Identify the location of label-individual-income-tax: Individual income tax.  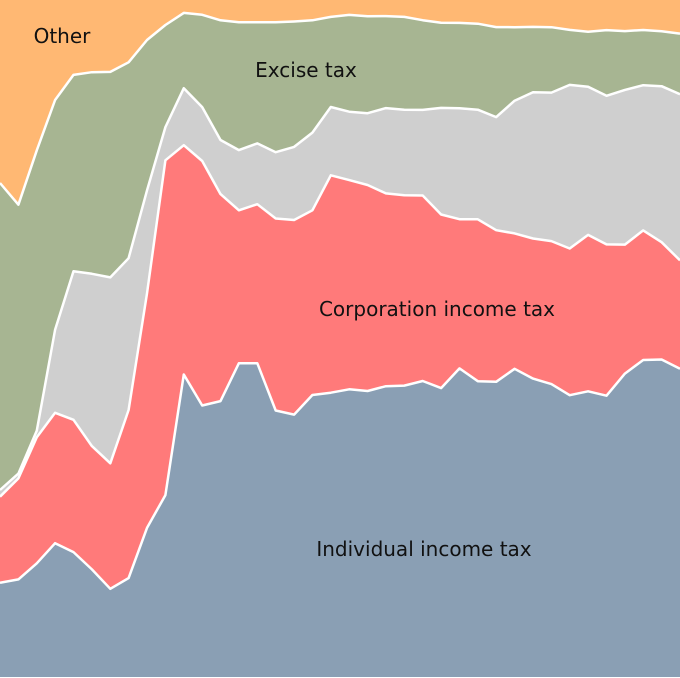
(423, 549).